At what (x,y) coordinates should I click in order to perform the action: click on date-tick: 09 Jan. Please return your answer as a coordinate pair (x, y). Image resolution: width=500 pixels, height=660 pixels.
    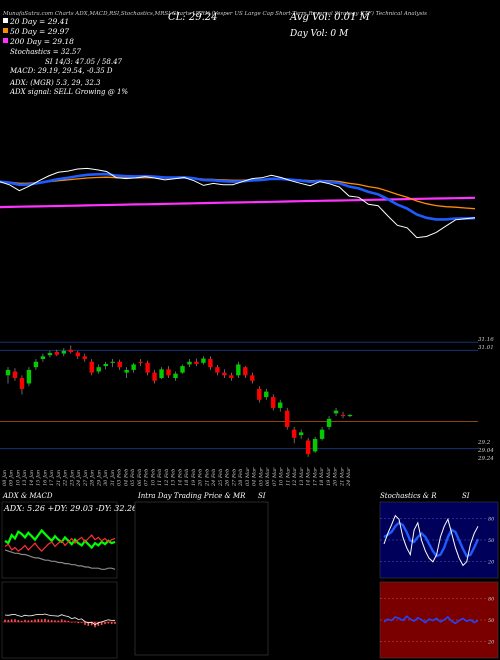
    Looking at the image, I should click on (12, 478).